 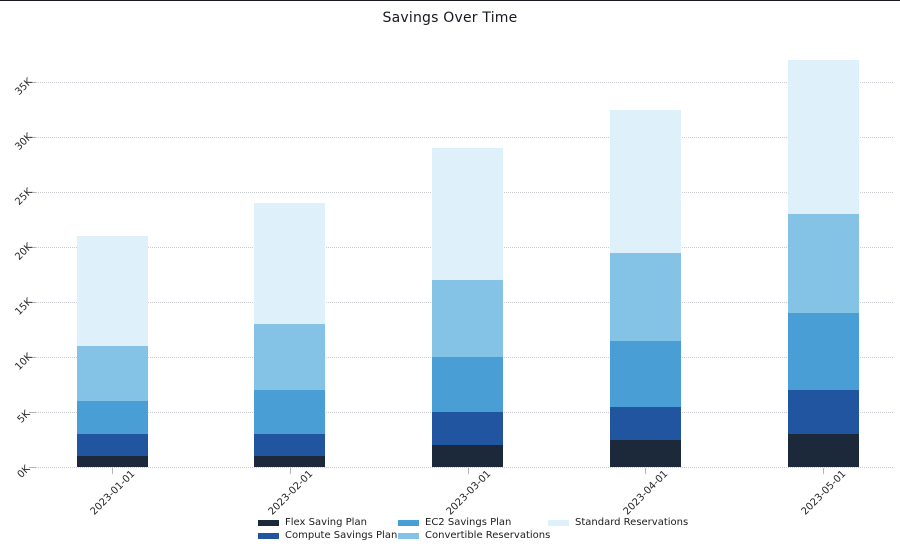 What do you see at coordinates (24, 307) in the screenshot?
I see `y-axis-tick-label: 15K` at bounding box center [24, 307].